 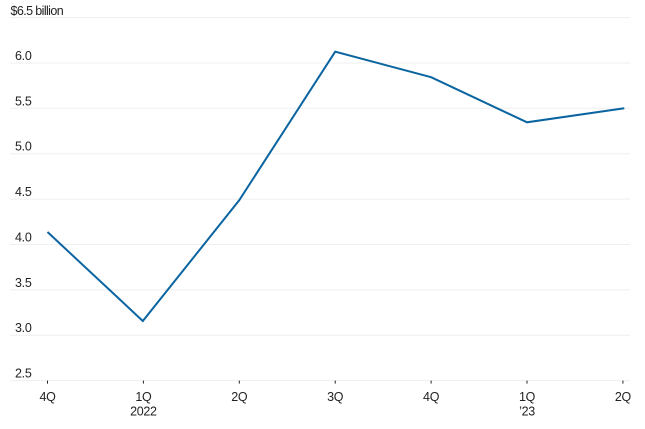 I want to click on svg-text: 3.5, so click(x=23, y=283).